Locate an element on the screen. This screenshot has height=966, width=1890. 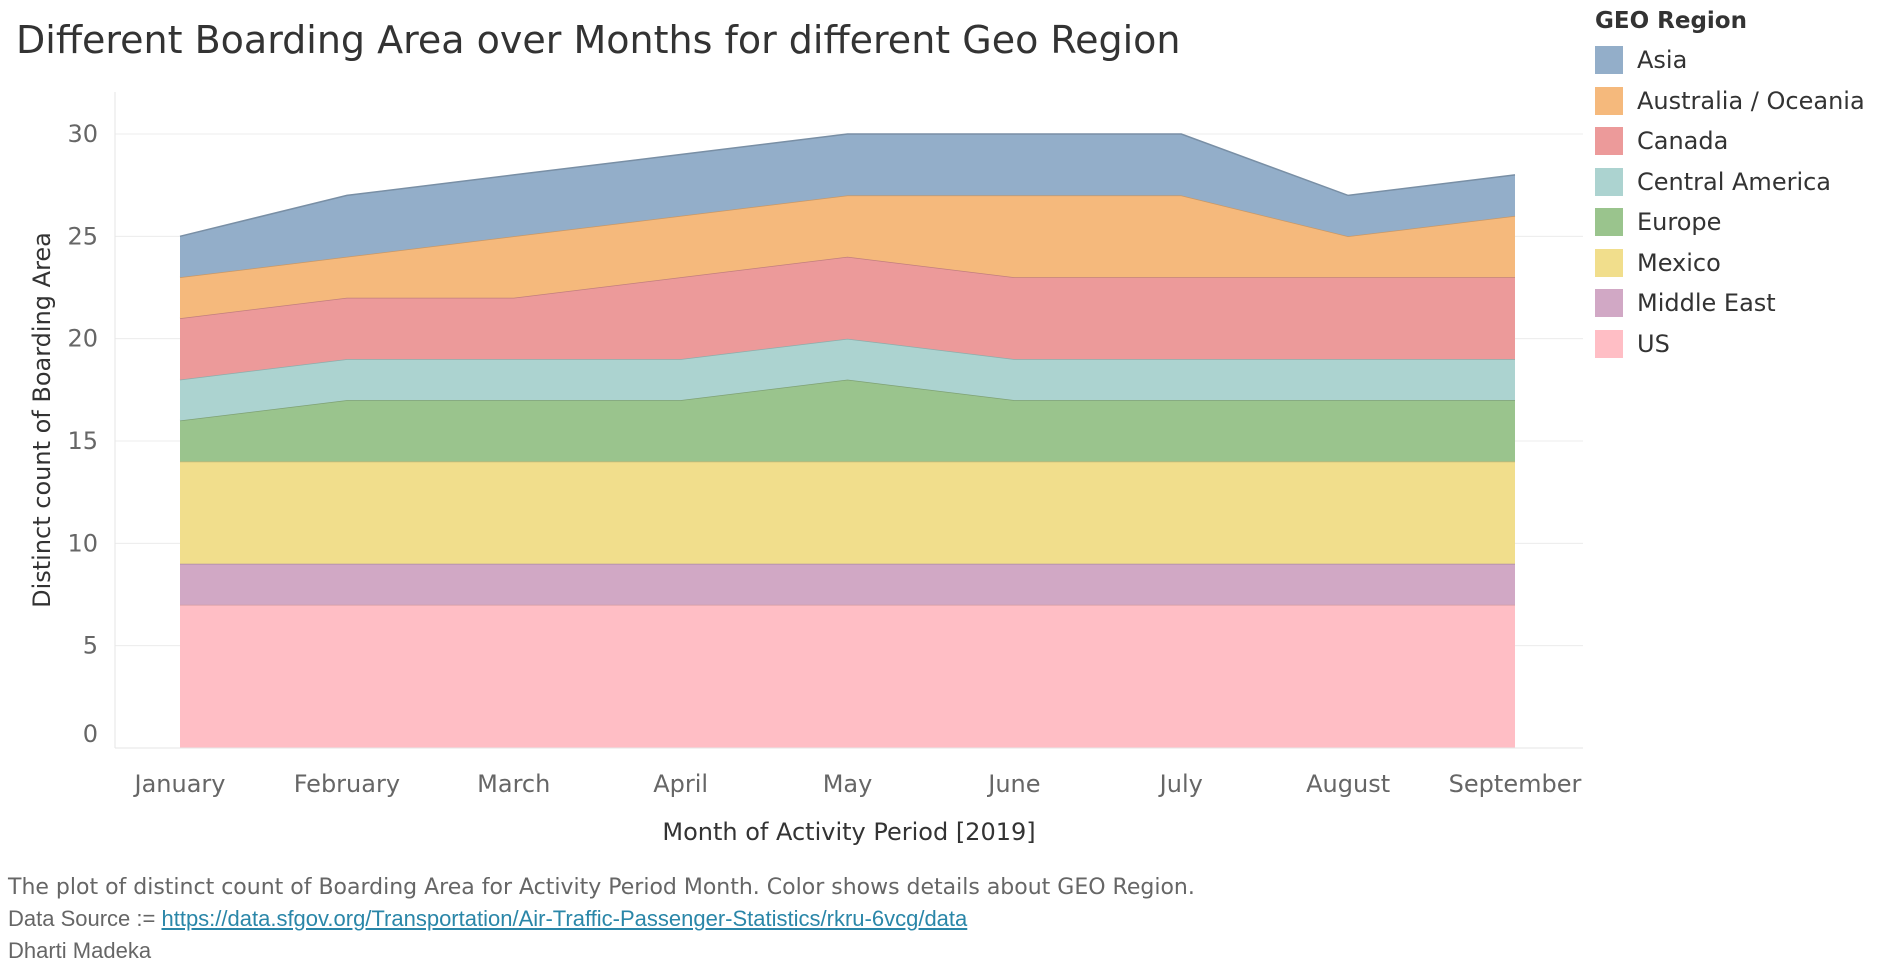
y-tick-label: 5 is located at coordinates (90, 646).